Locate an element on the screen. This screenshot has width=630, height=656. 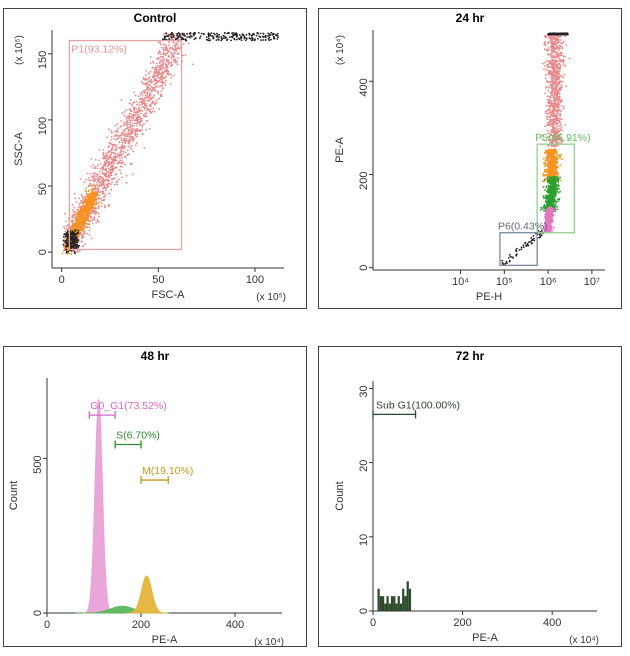
x-tick-label: 10⁷ is located at coordinates (592, 282).